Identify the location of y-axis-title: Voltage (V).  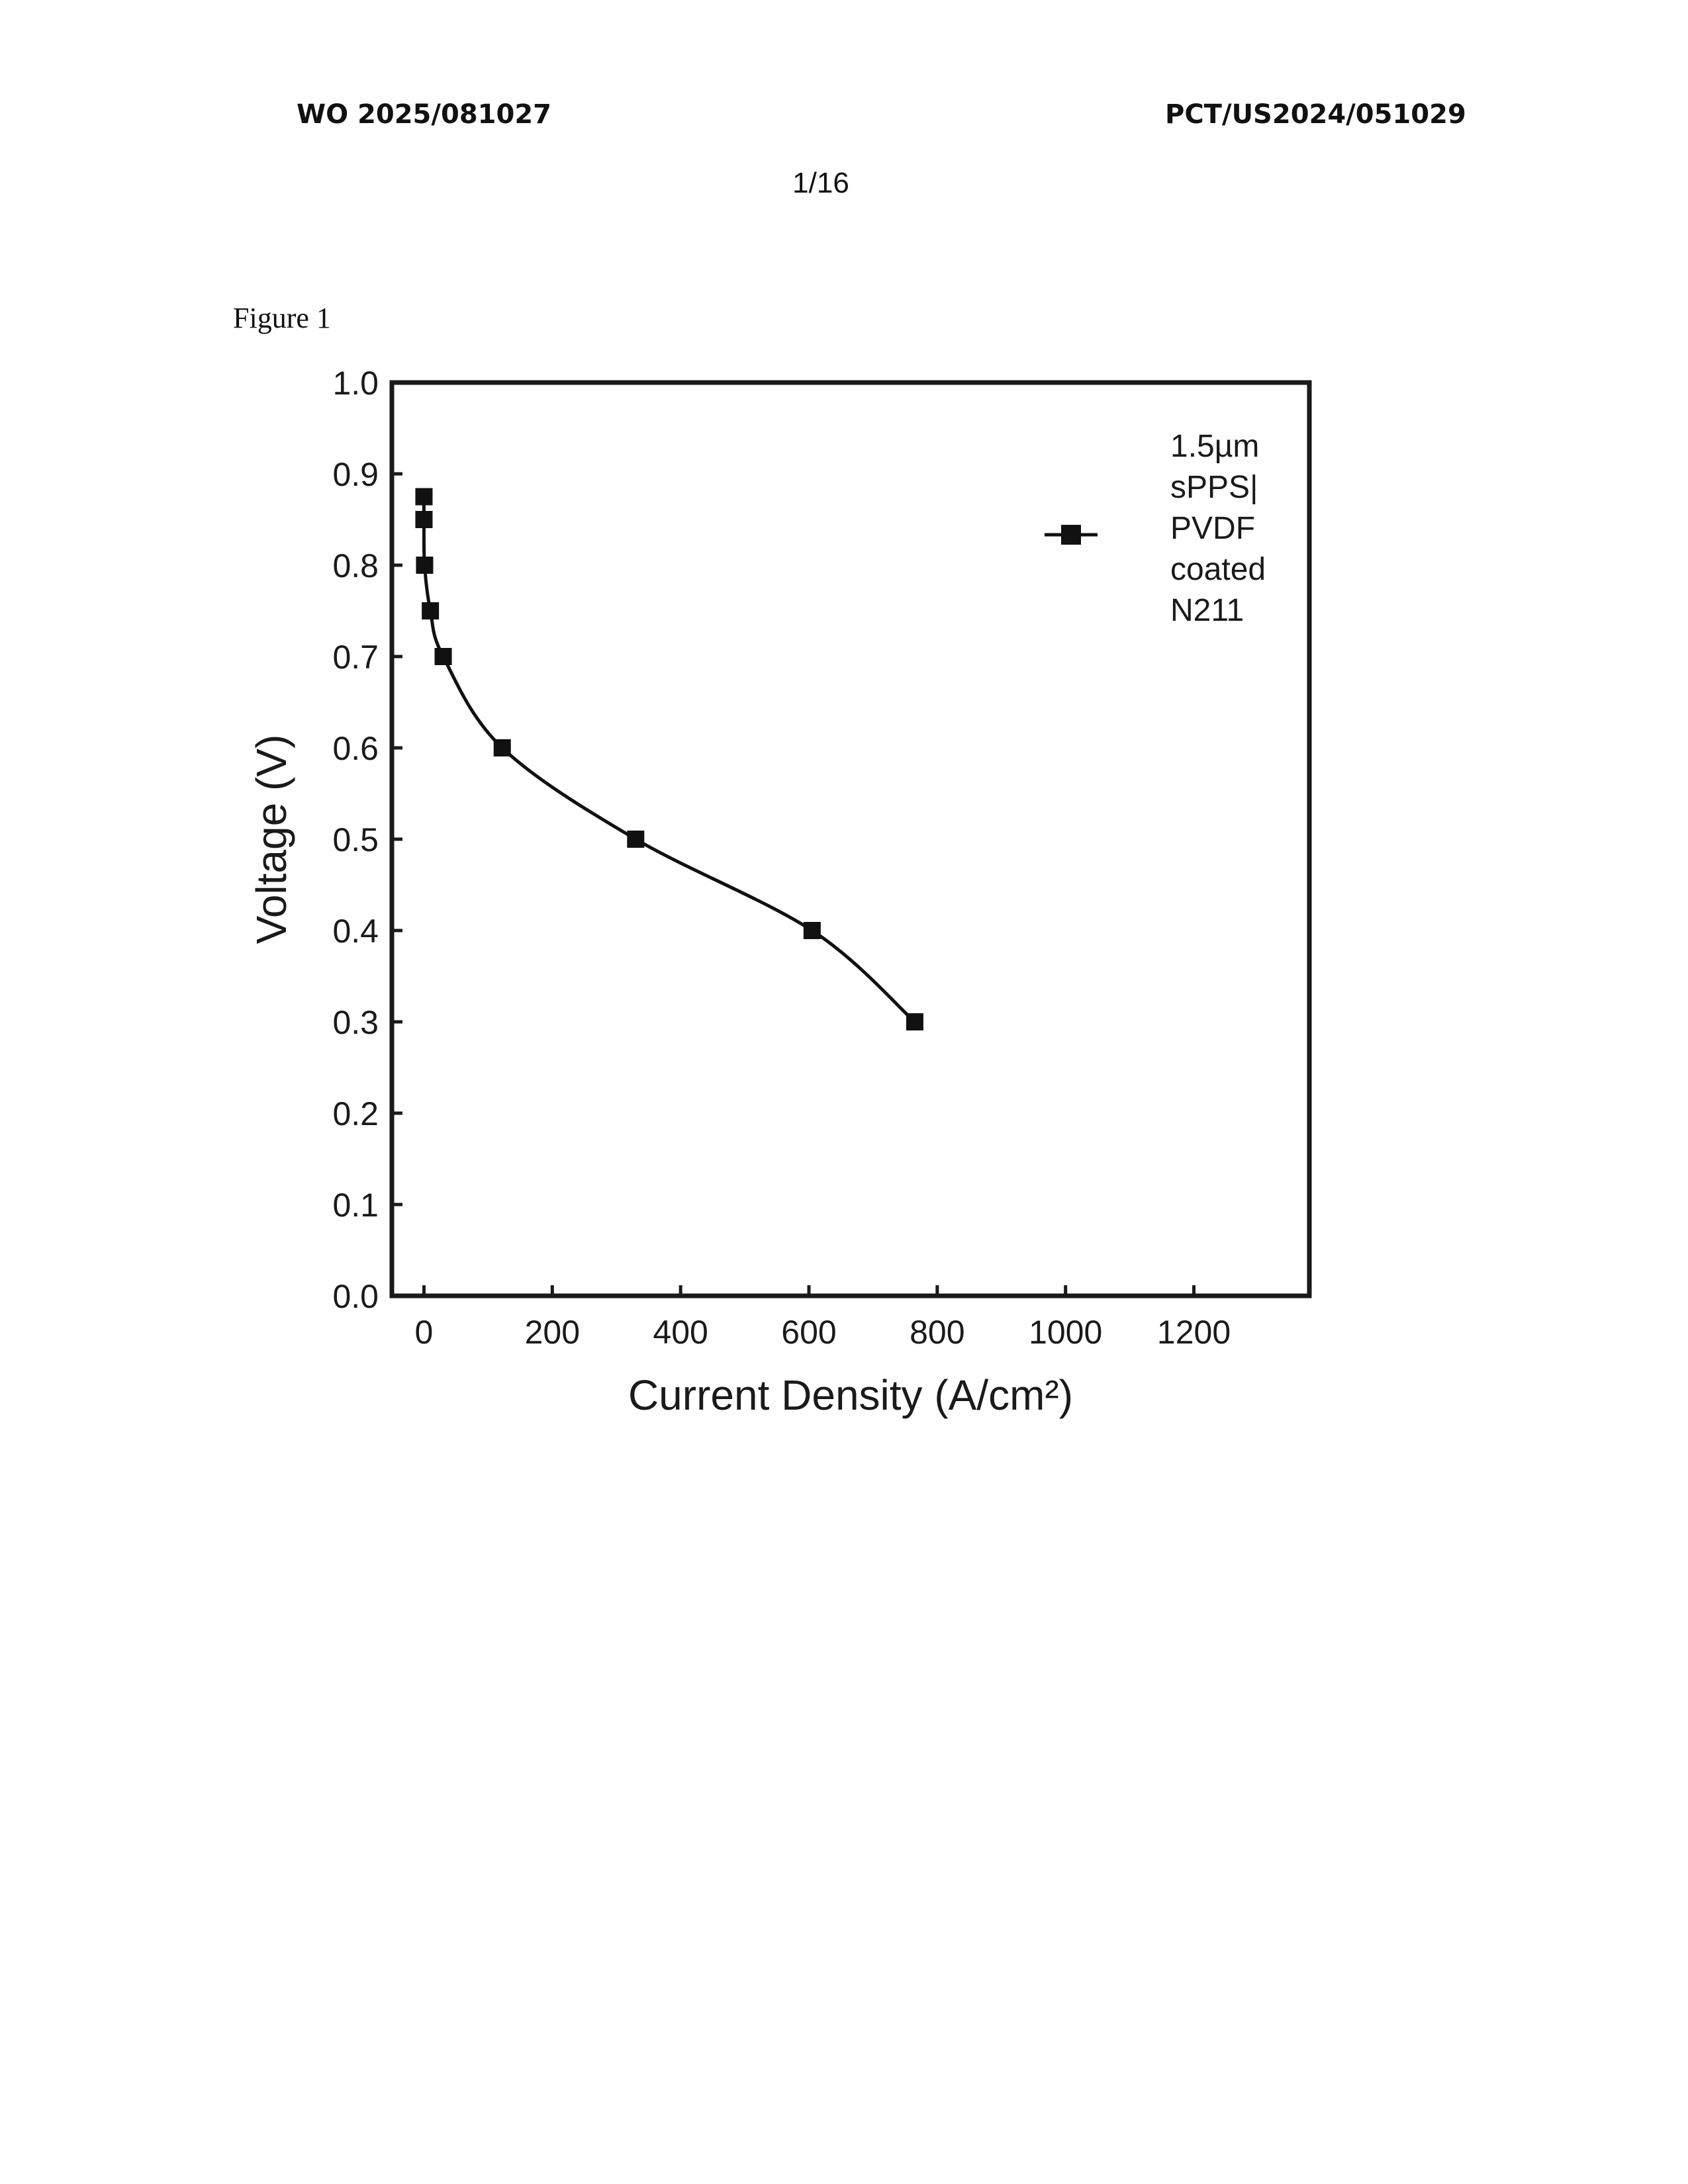
(271, 839).